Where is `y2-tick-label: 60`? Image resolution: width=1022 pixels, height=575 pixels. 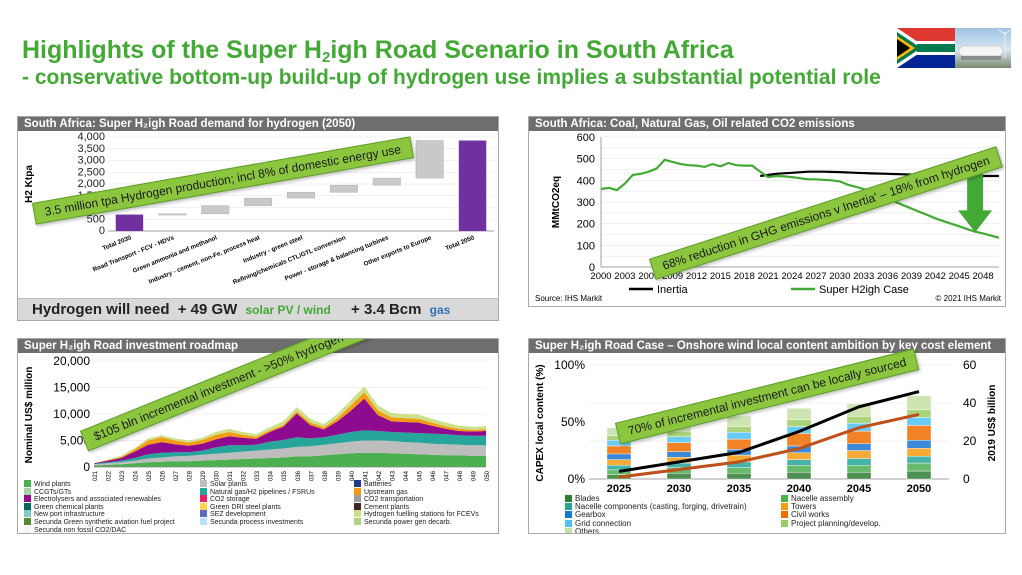
y2-tick-label: 60 is located at coordinates (970, 365).